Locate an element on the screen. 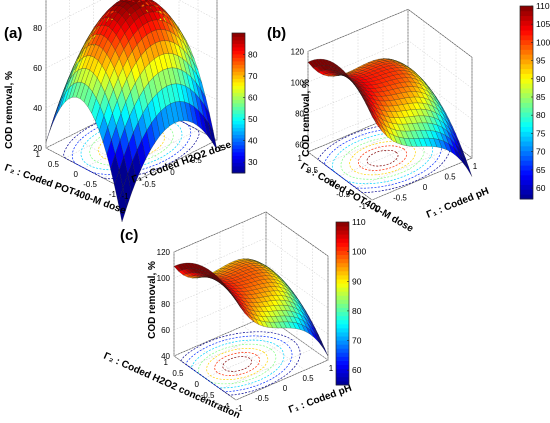  surface-patch is located at coordinates (58, 110).